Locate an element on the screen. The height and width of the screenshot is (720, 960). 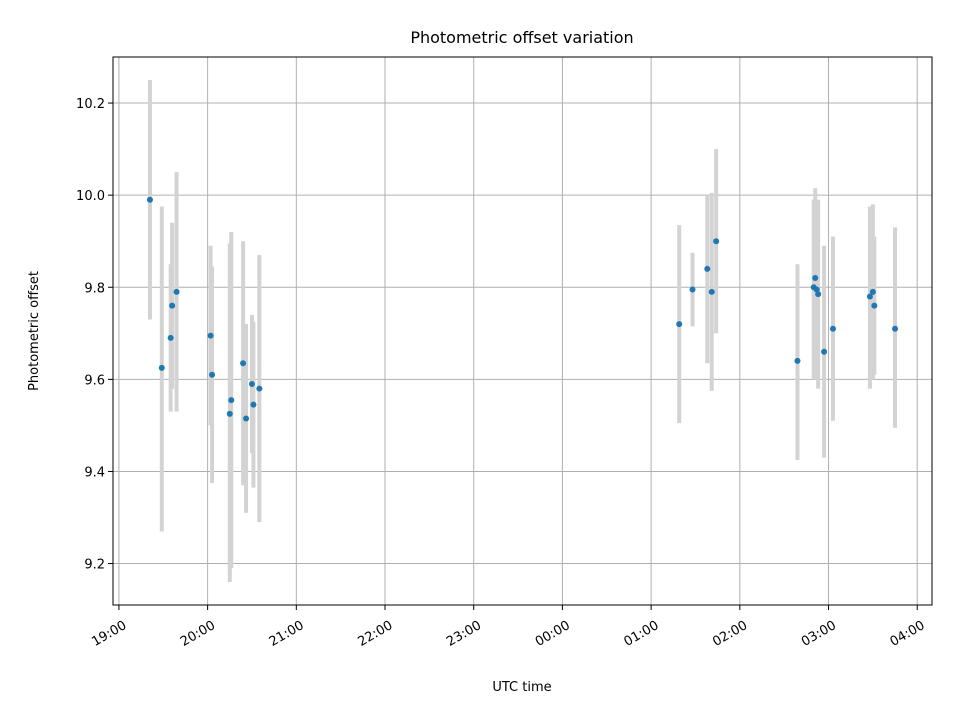
y-tick-label-1: 9.4 is located at coordinates (94, 472).